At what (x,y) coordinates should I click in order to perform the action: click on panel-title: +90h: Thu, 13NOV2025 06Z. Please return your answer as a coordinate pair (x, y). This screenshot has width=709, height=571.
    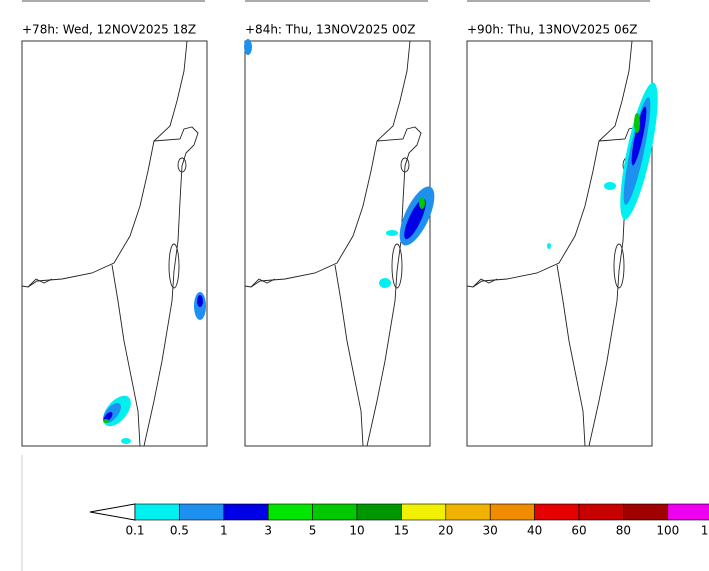
    Looking at the image, I should click on (552, 30).